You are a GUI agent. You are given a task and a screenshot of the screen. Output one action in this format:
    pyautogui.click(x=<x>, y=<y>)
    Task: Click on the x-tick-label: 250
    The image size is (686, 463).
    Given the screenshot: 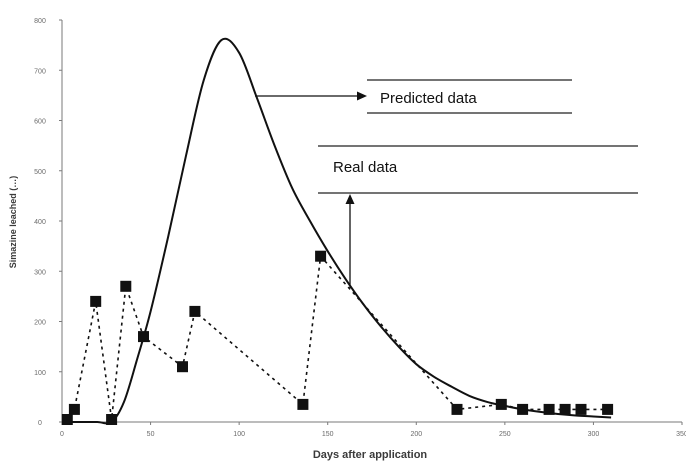 What is the action you would take?
    pyautogui.click(x=505, y=434)
    